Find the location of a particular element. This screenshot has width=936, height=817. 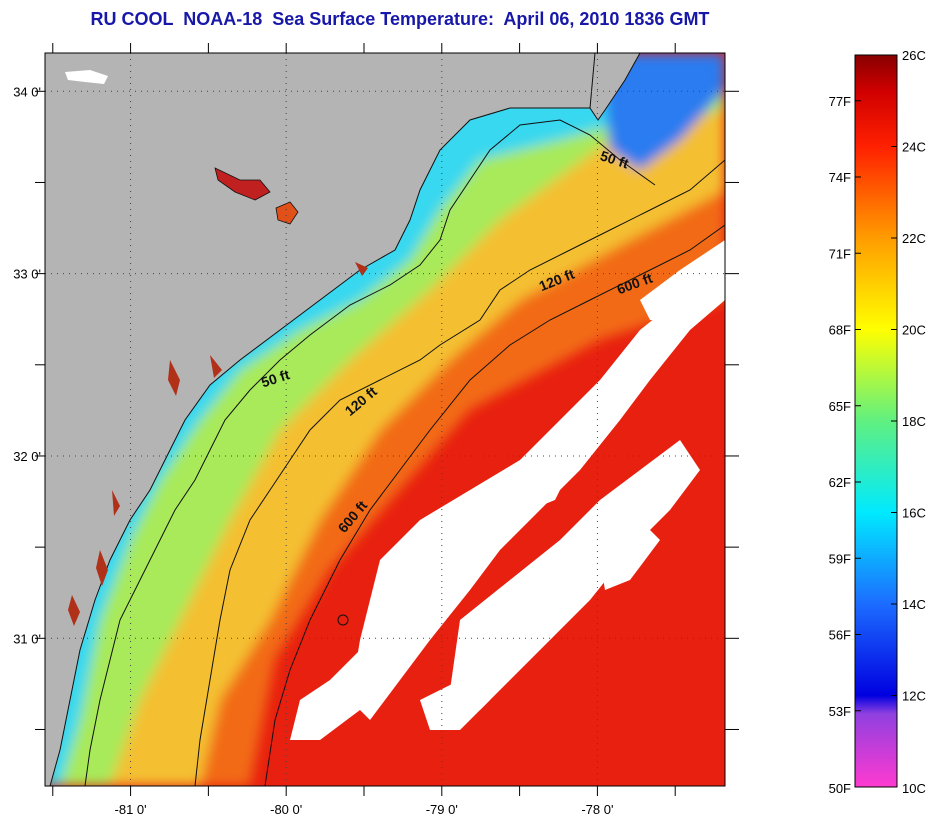

lon-tick-label: -81 0' is located at coordinates (131, 809).